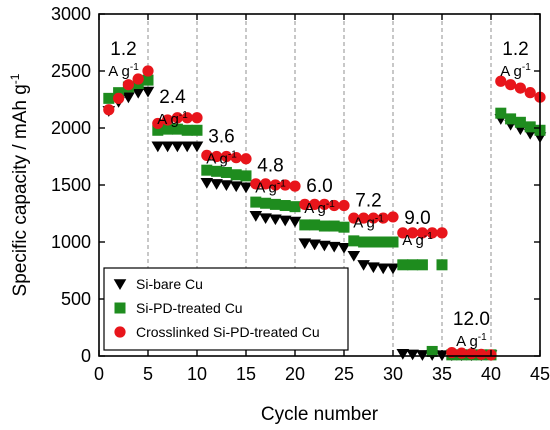 The height and width of the screenshot is (430, 550). Describe the element at coordinates (270, 175) in the screenshot. I see `rate-label: 4.8 A g-1` at that location.